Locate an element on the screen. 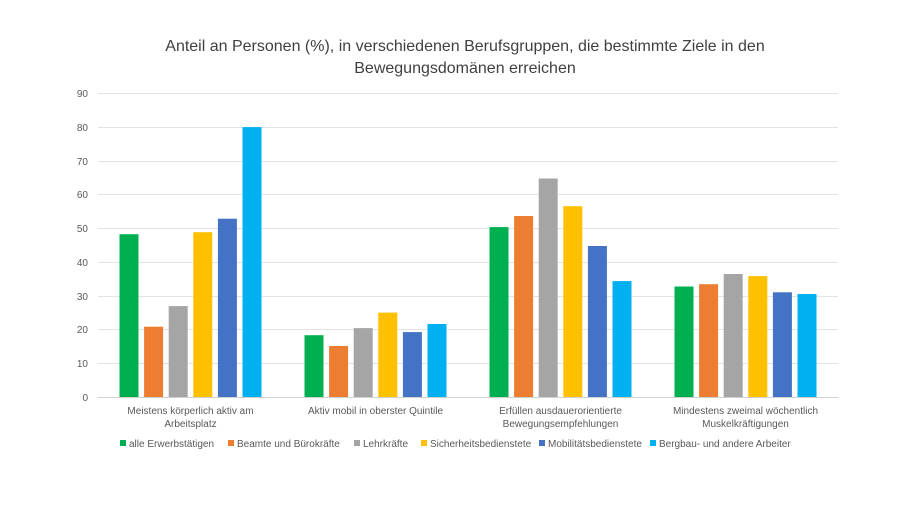  legend-item: Sicherheitsbedienstete is located at coordinates (476, 444).